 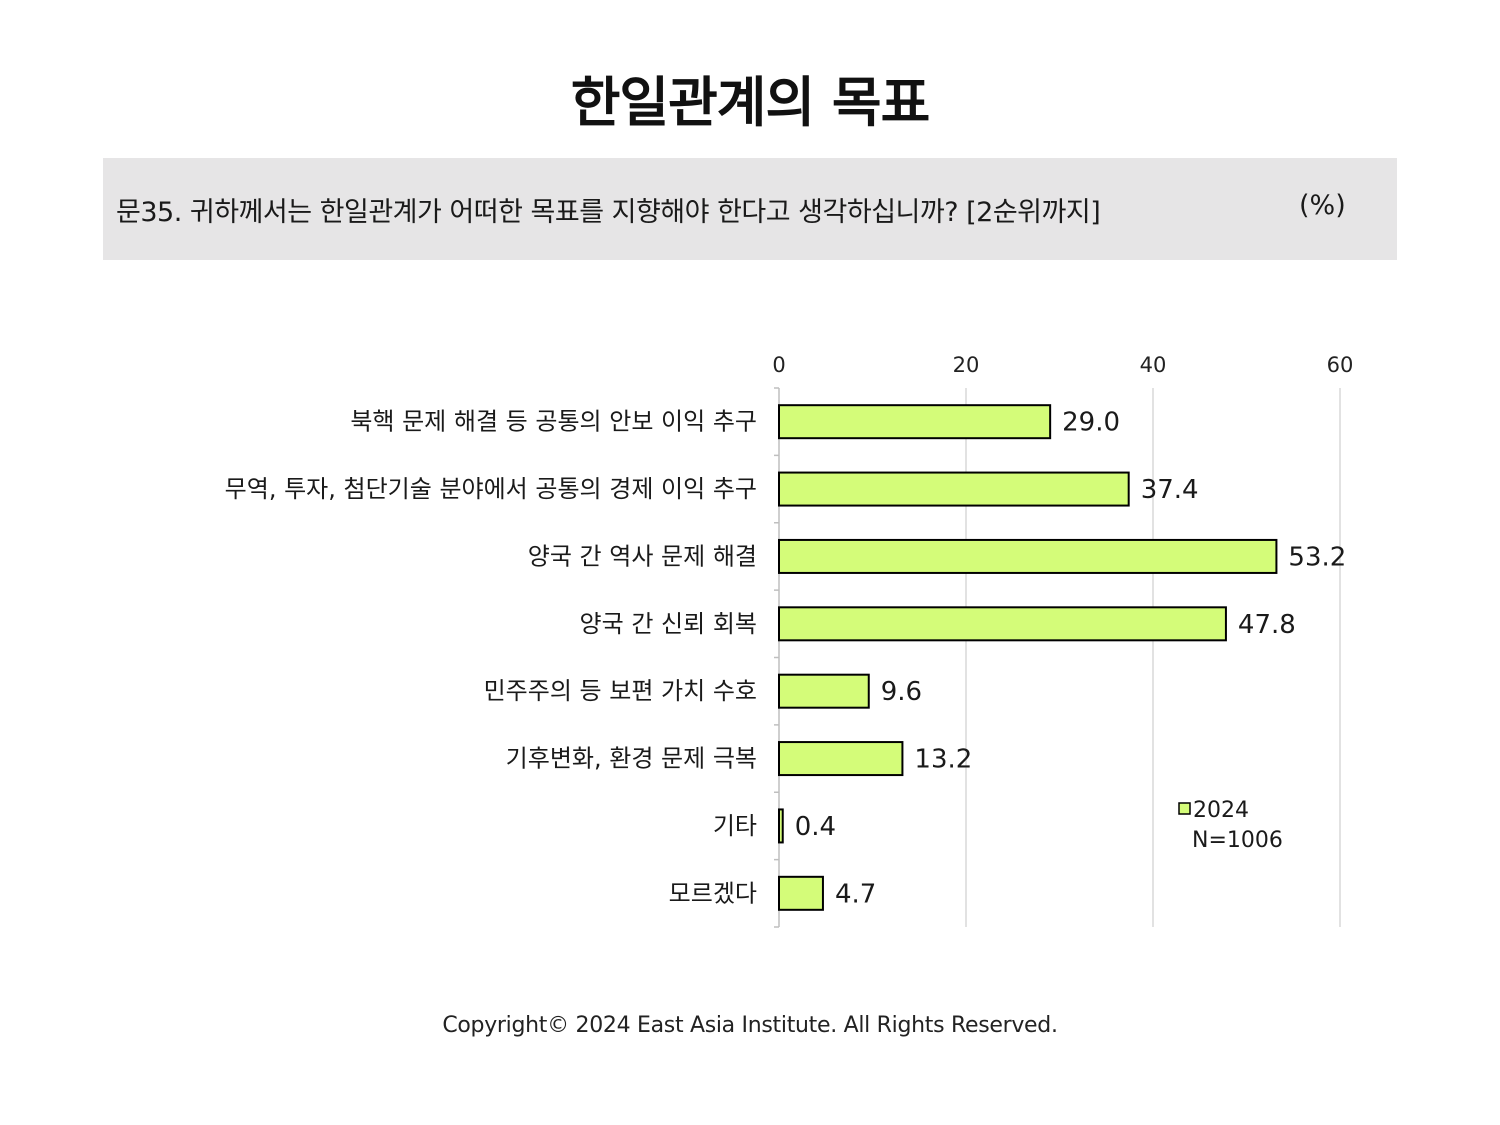 What do you see at coordinates (815, 827) in the screenshot?
I see `data-label: 0.4` at bounding box center [815, 827].